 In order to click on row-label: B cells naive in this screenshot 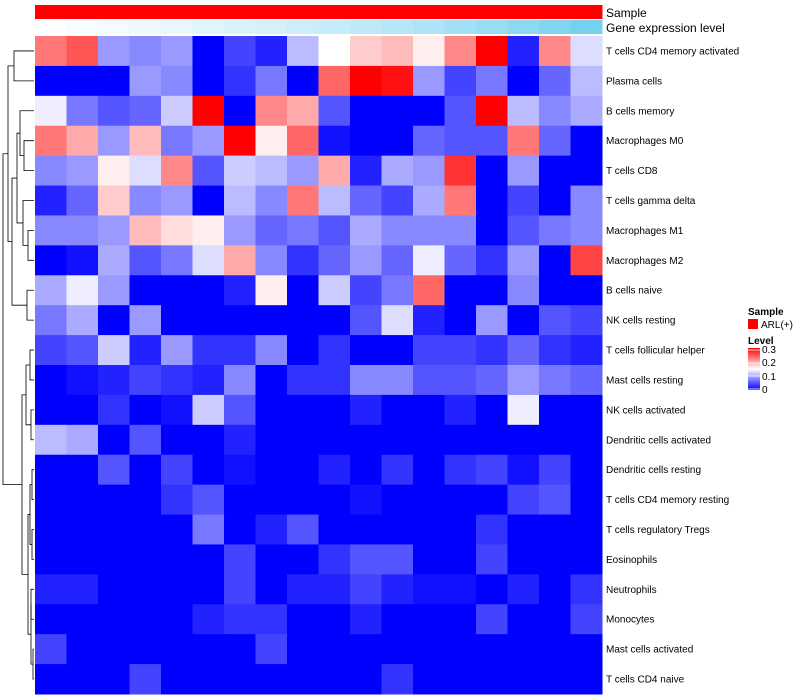, I will do `click(634, 291)`.